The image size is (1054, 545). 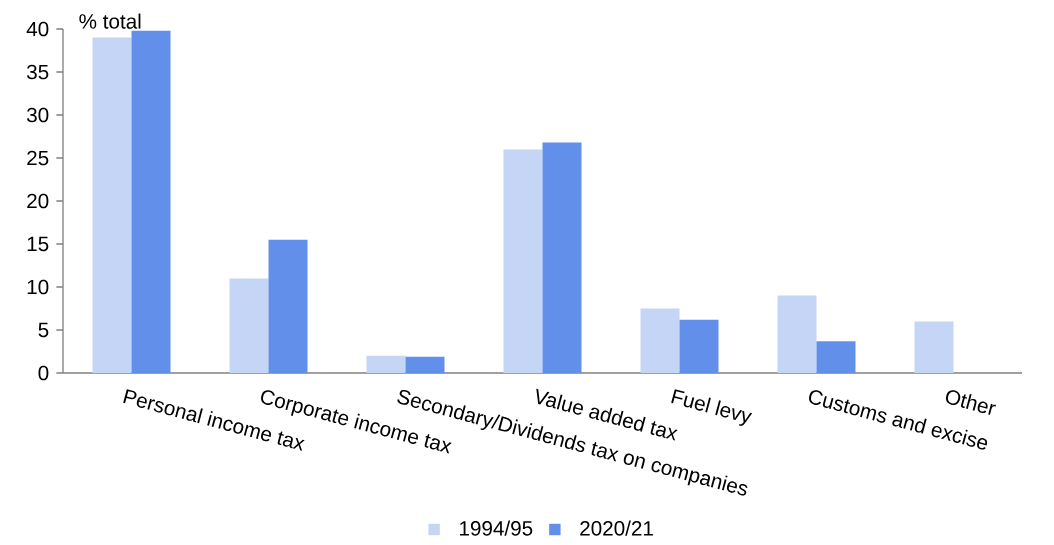 I want to click on y-tick-label: 5, so click(x=43, y=330).